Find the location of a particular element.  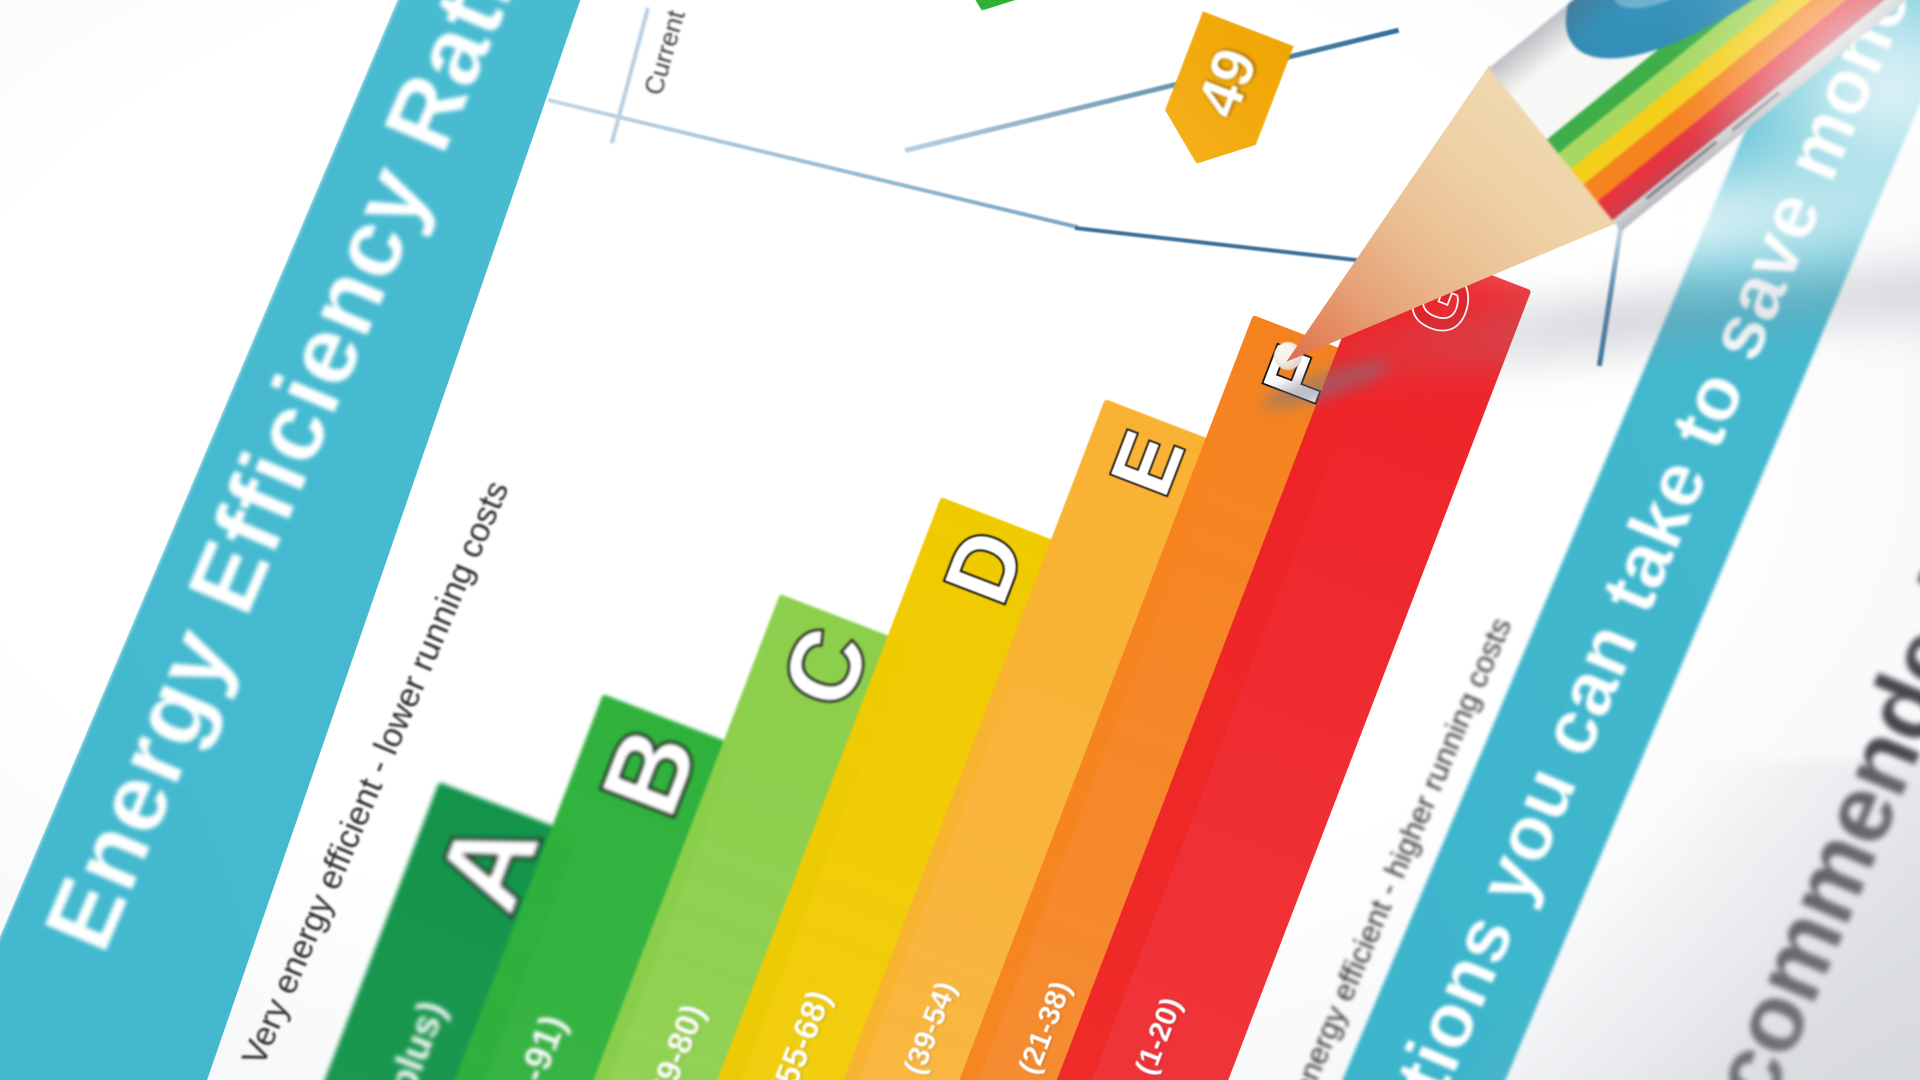

header-underline is located at coordinates (813, 164).